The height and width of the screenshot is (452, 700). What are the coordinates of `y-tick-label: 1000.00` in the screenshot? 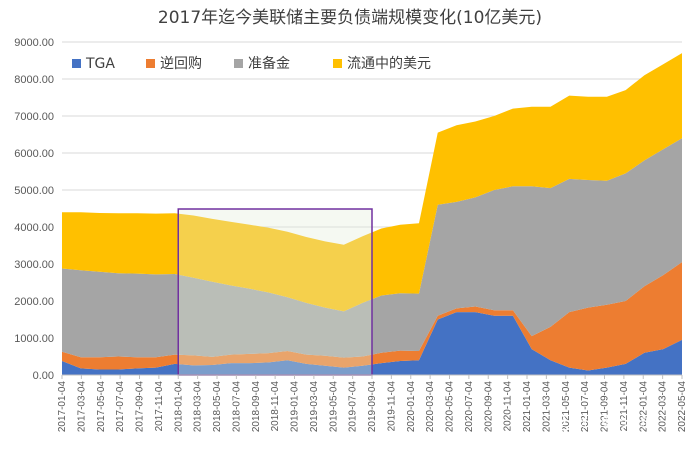 It's located at (34, 339).